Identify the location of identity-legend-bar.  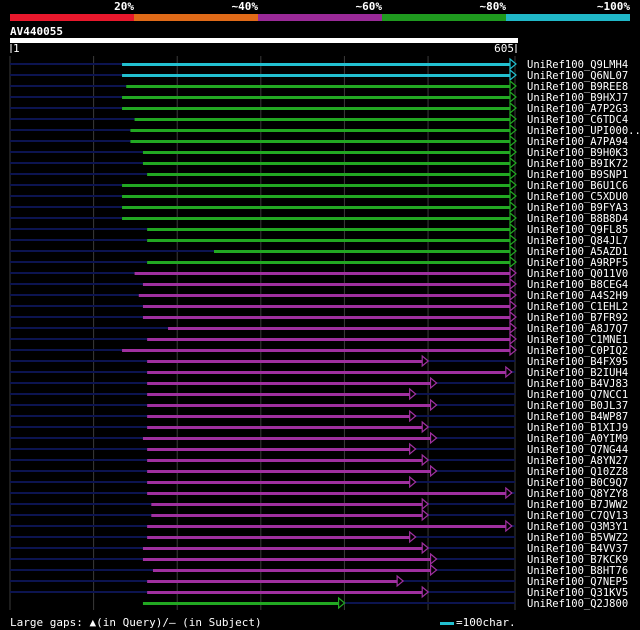
(320, 17).